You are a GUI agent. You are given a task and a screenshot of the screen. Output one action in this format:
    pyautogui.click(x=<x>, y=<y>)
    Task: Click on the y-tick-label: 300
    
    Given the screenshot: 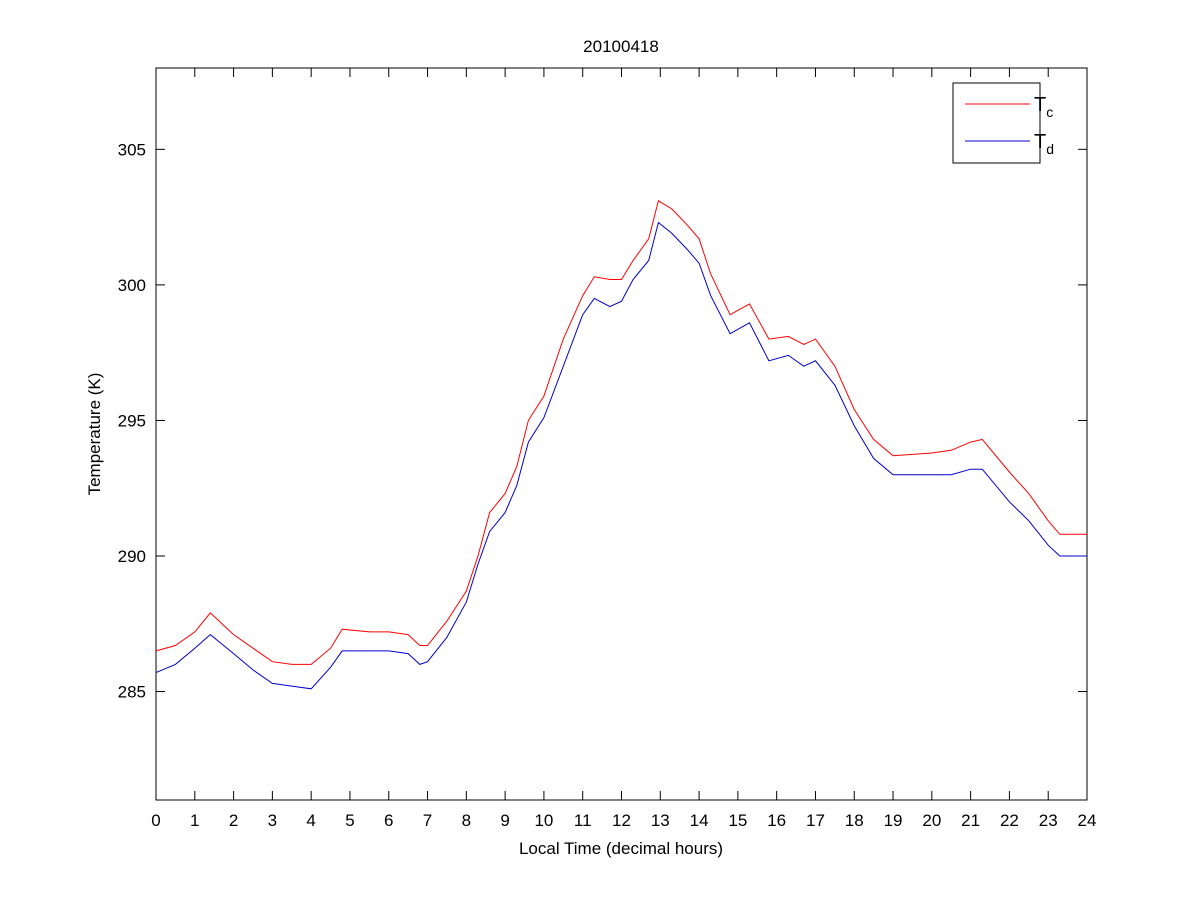 What is the action you would take?
    pyautogui.click(x=132, y=285)
    